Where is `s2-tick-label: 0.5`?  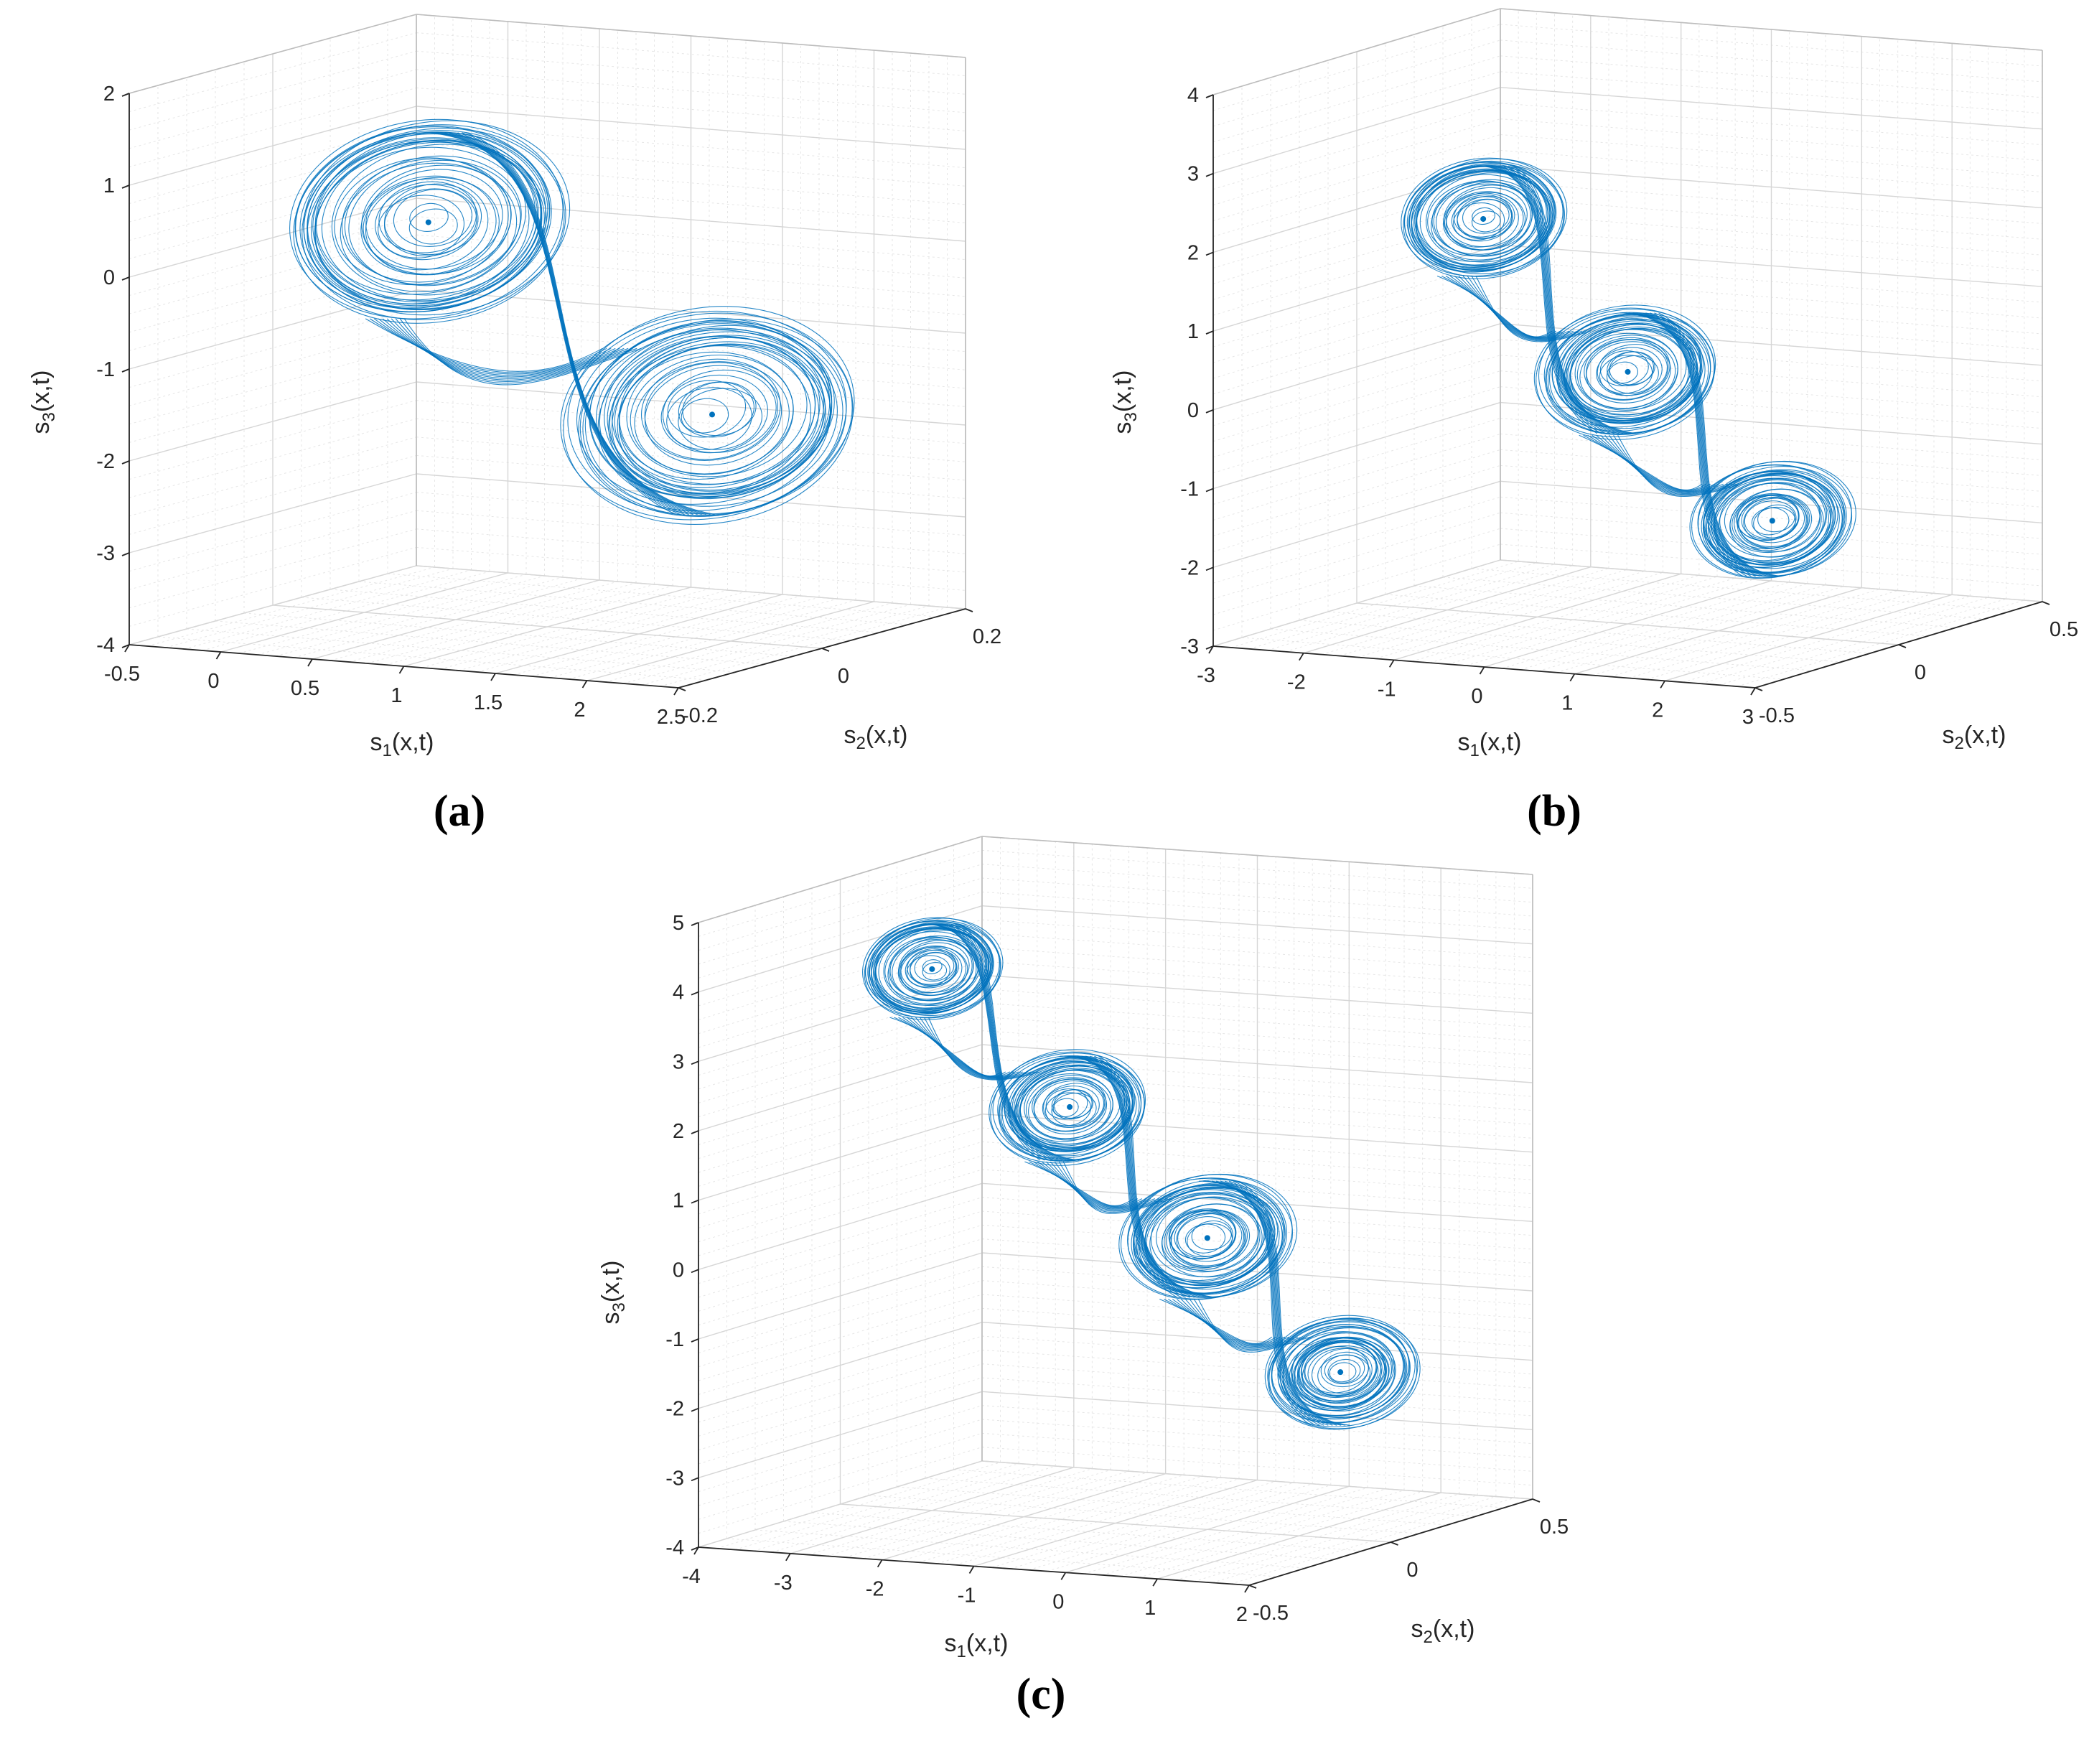
s2-tick-label: 0.5 is located at coordinates (2064, 629).